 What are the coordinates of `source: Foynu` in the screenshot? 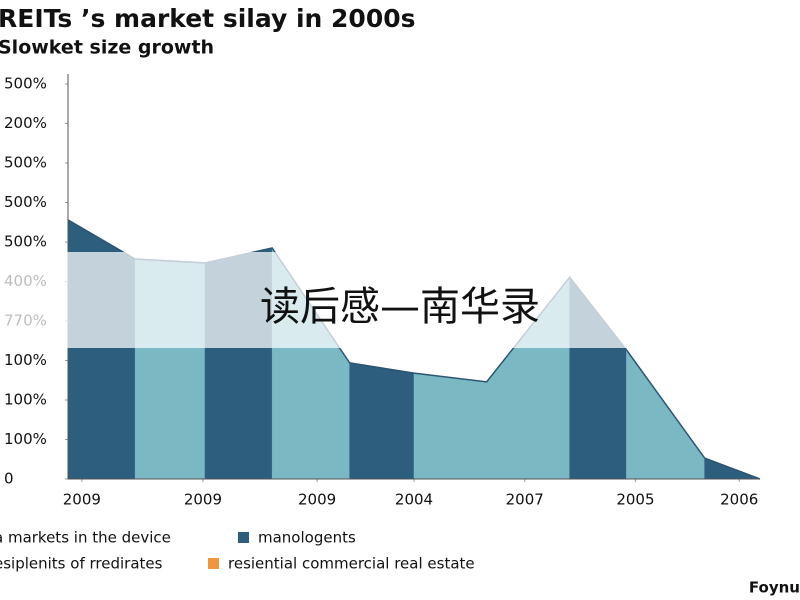 It's located at (774, 588).